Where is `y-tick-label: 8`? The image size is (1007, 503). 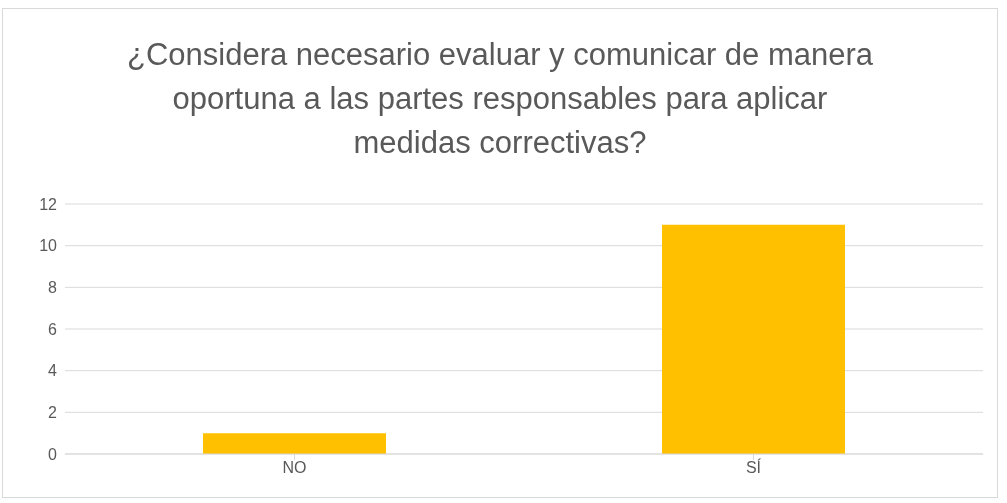
y-tick-label: 8 is located at coordinates (53, 288).